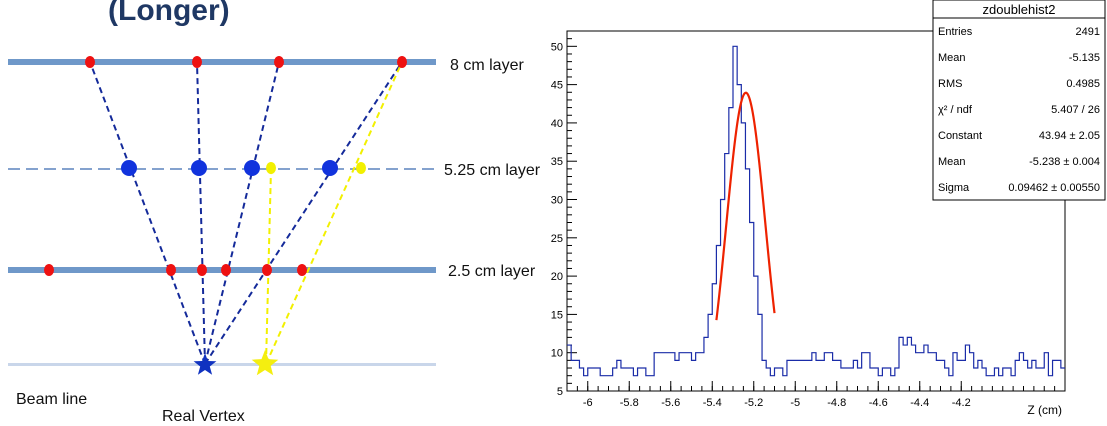 This screenshot has height=426, width=1107. Describe the element at coordinates (203, 416) in the screenshot. I see `label-real-vertex: Real Vertex` at that location.